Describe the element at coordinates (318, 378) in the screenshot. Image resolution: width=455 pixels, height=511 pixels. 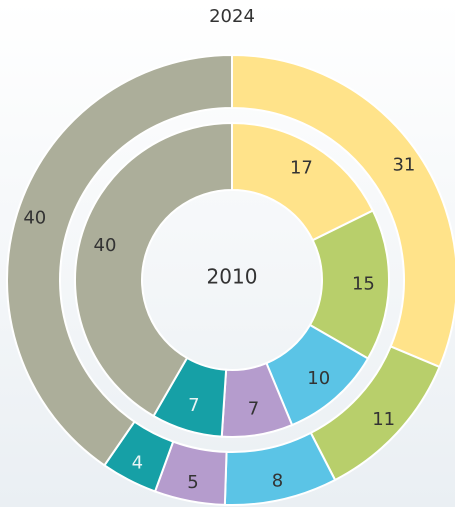
I see `slice-label: 10` at that location.